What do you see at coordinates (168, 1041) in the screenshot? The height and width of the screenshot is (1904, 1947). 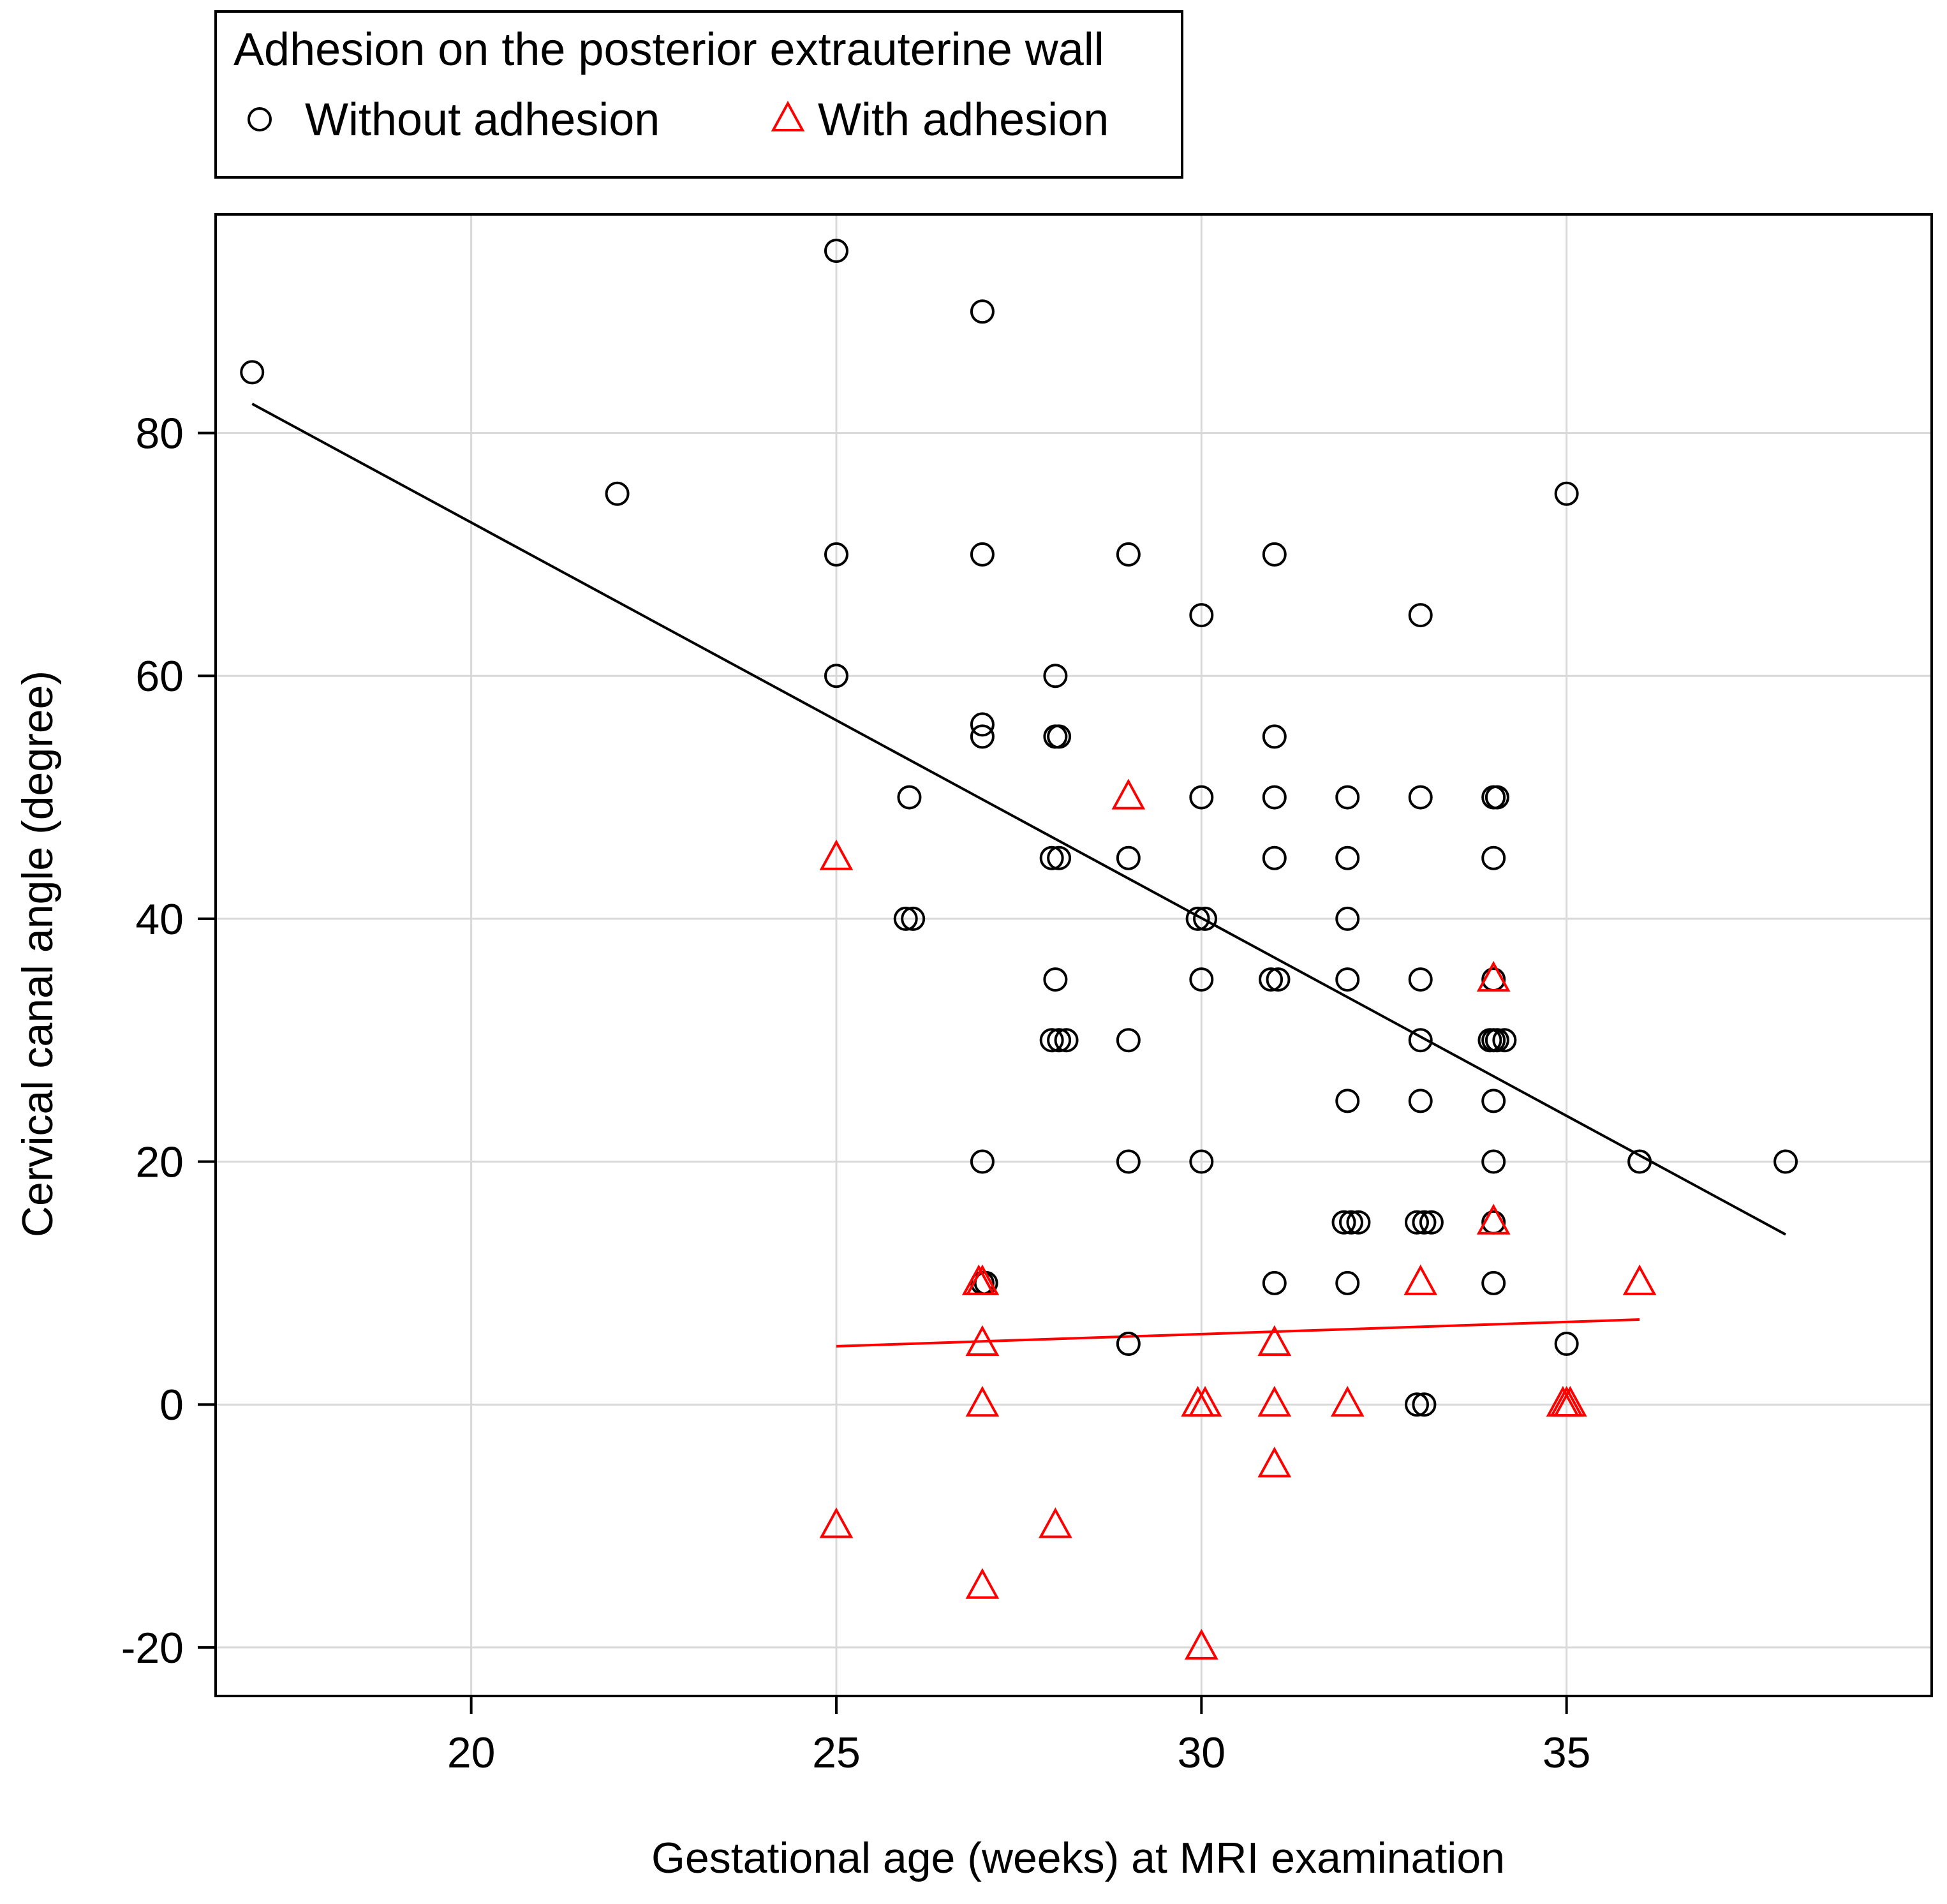 I see `y-axis: -20 0 20 40 60 80` at bounding box center [168, 1041].